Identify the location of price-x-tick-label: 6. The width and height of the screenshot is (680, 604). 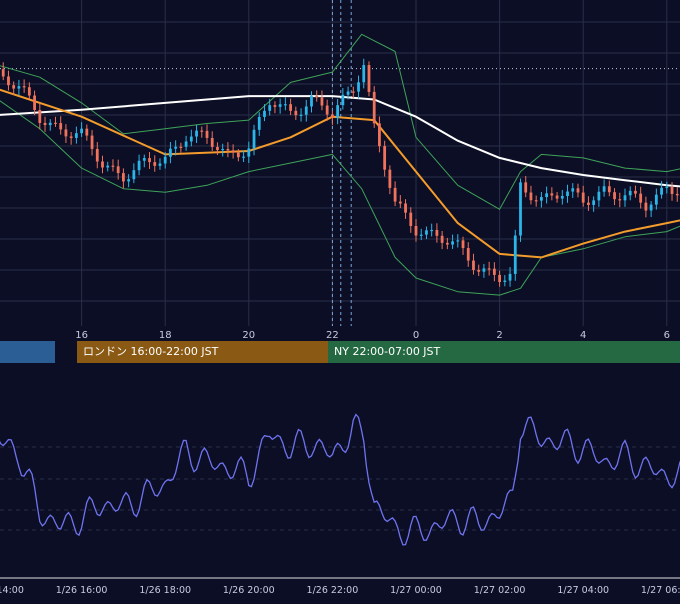
(667, 335).